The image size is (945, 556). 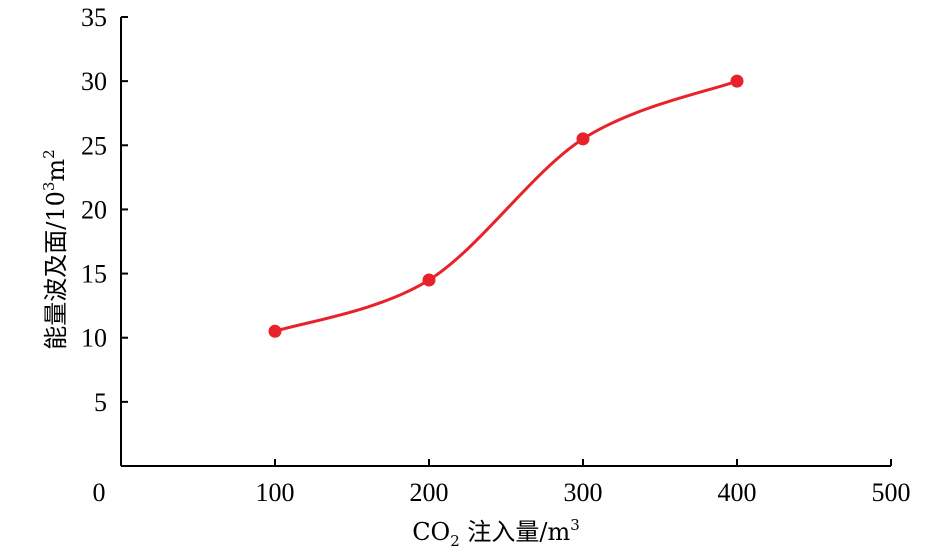 What do you see at coordinates (94, 145) in the screenshot?
I see `y-tick-label: 25` at bounding box center [94, 145].